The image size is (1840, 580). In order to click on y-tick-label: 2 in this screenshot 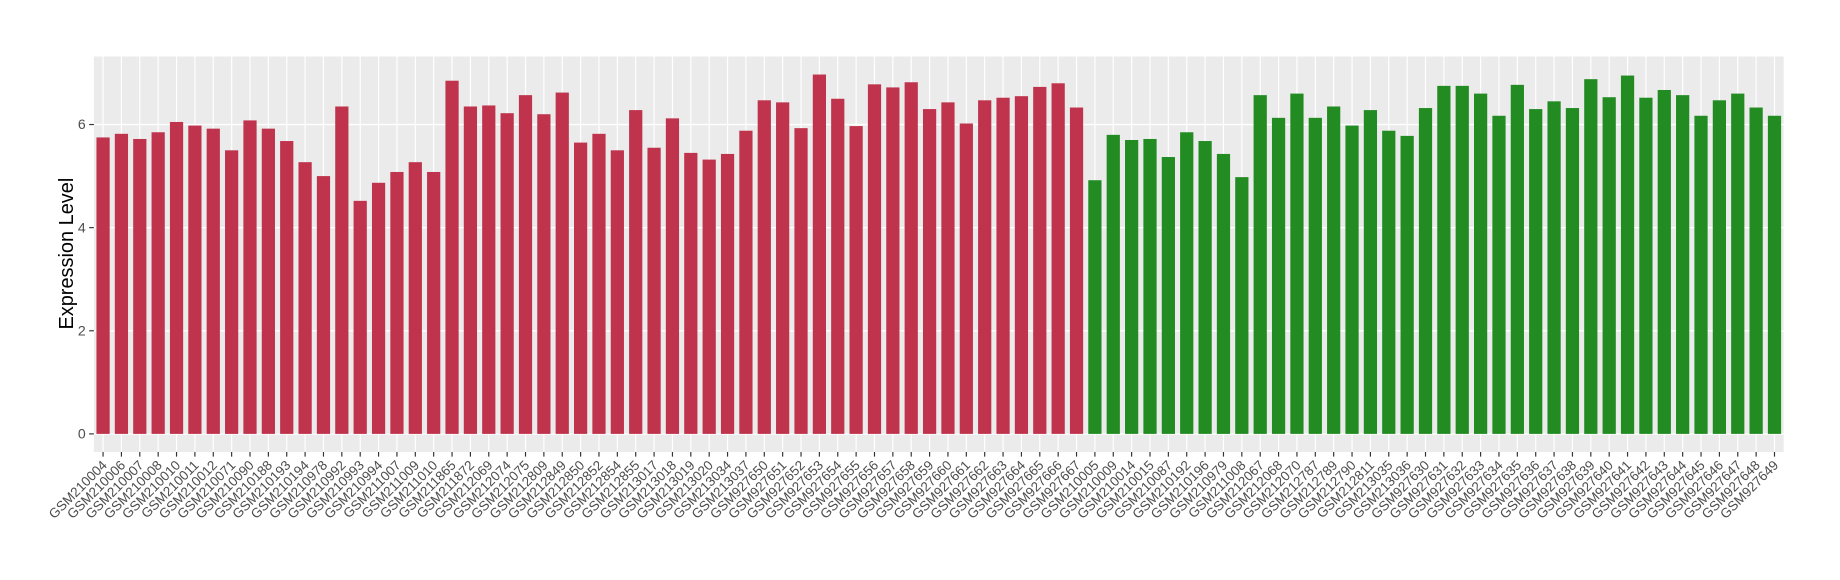, I will do `click(82, 330)`.